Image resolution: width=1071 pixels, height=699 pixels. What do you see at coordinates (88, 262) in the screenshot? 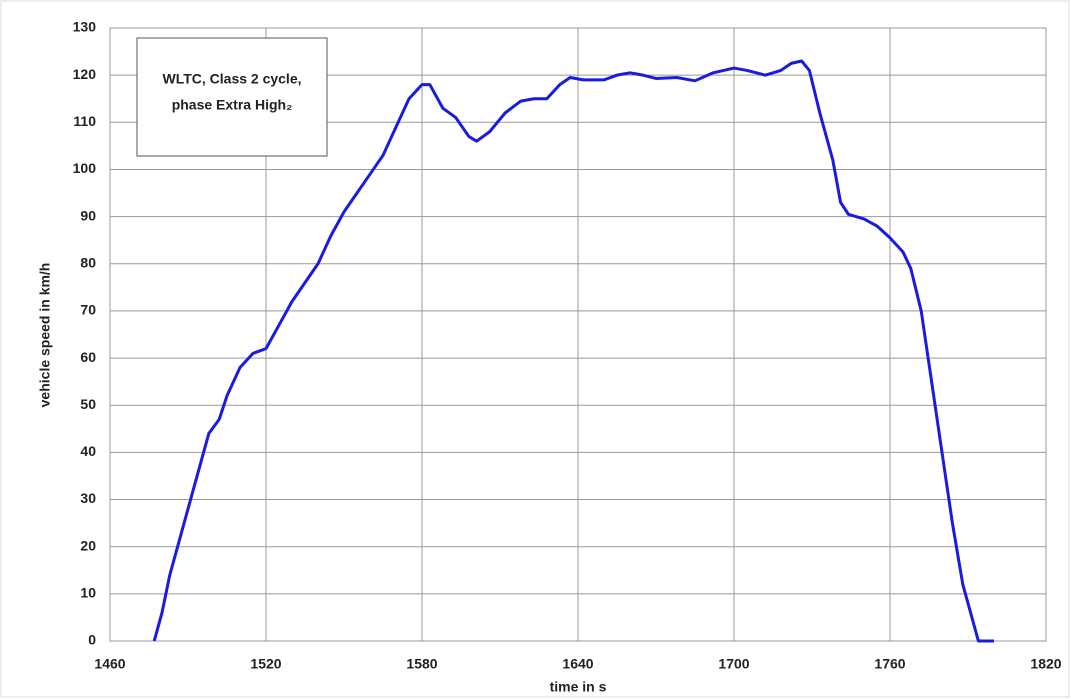
I see `y-tick-label: 80` at bounding box center [88, 262].